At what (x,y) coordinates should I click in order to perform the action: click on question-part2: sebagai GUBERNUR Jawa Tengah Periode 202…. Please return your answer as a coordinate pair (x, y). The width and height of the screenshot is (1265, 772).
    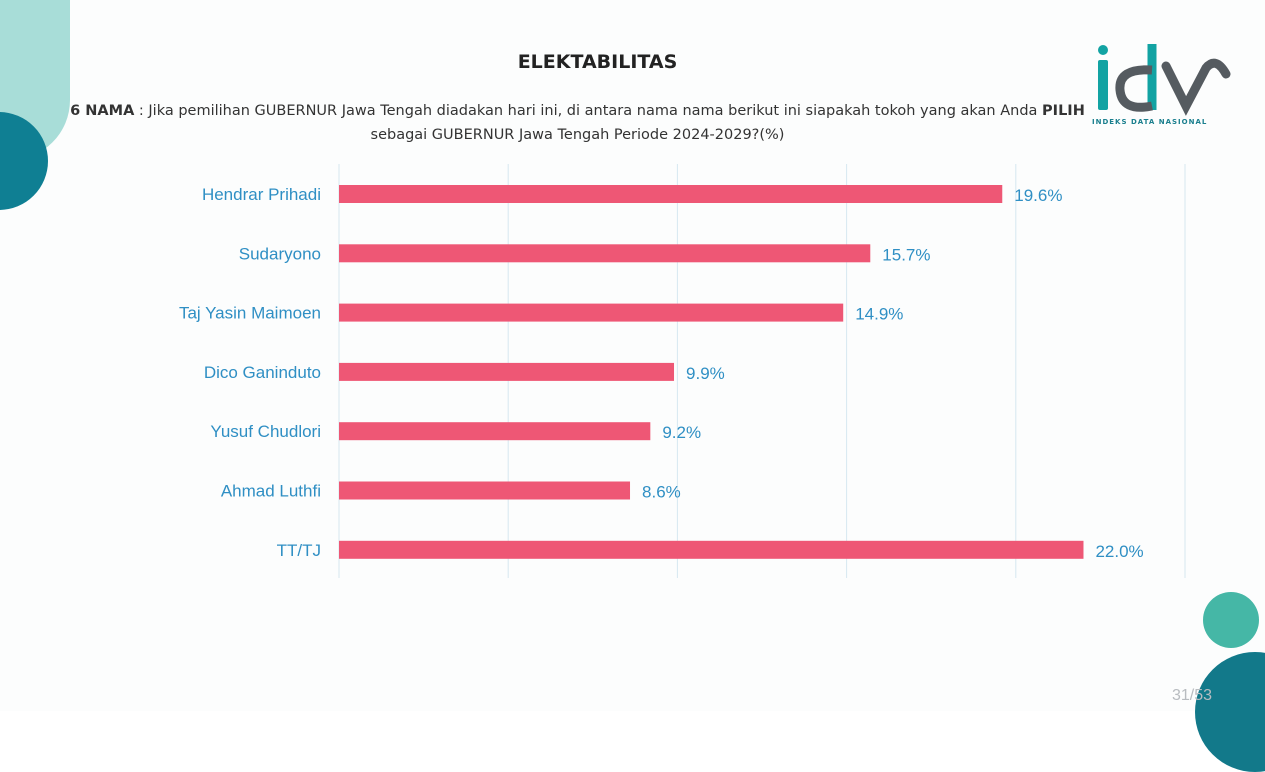
    Looking at the image, I should click on (577, 135).